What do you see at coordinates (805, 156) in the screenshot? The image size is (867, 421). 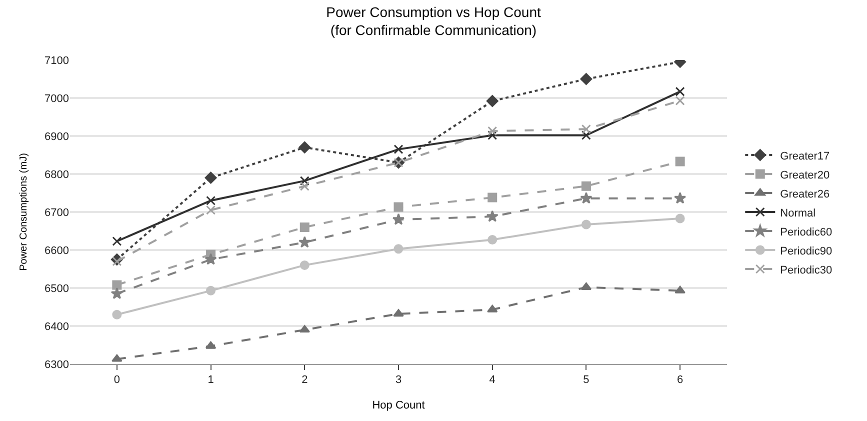 I see `legend-label: Greater17` at bounding box center [805, 156].